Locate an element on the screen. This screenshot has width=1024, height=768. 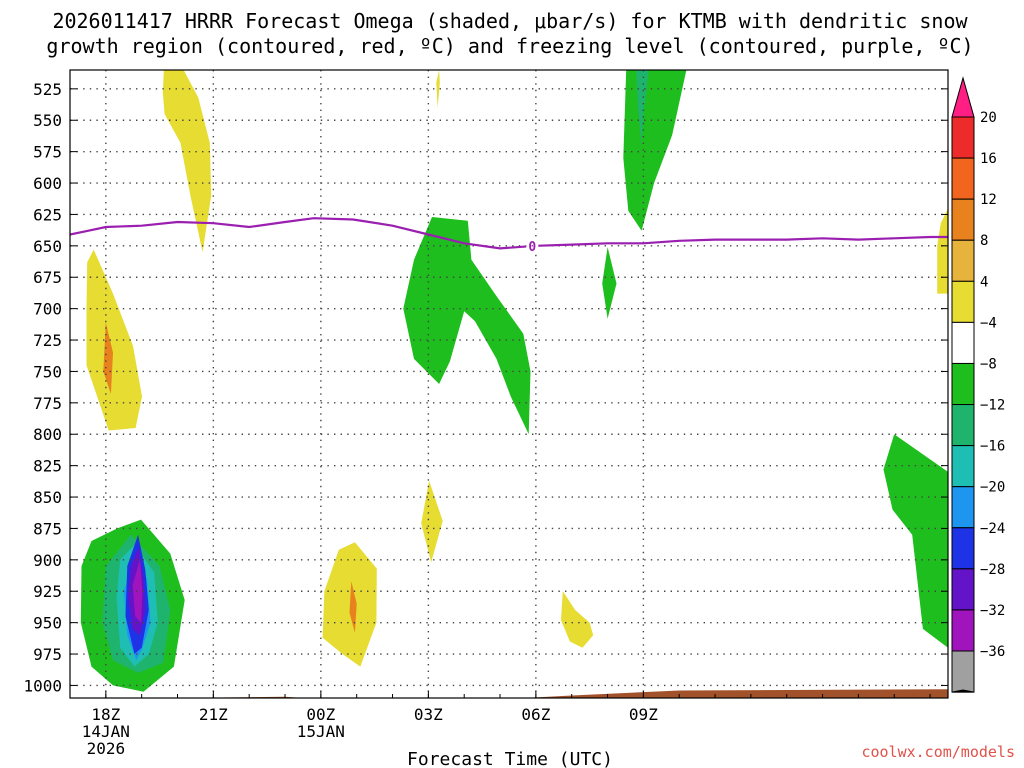
y-tick-label: 675 is located at coordinates (47, 277).